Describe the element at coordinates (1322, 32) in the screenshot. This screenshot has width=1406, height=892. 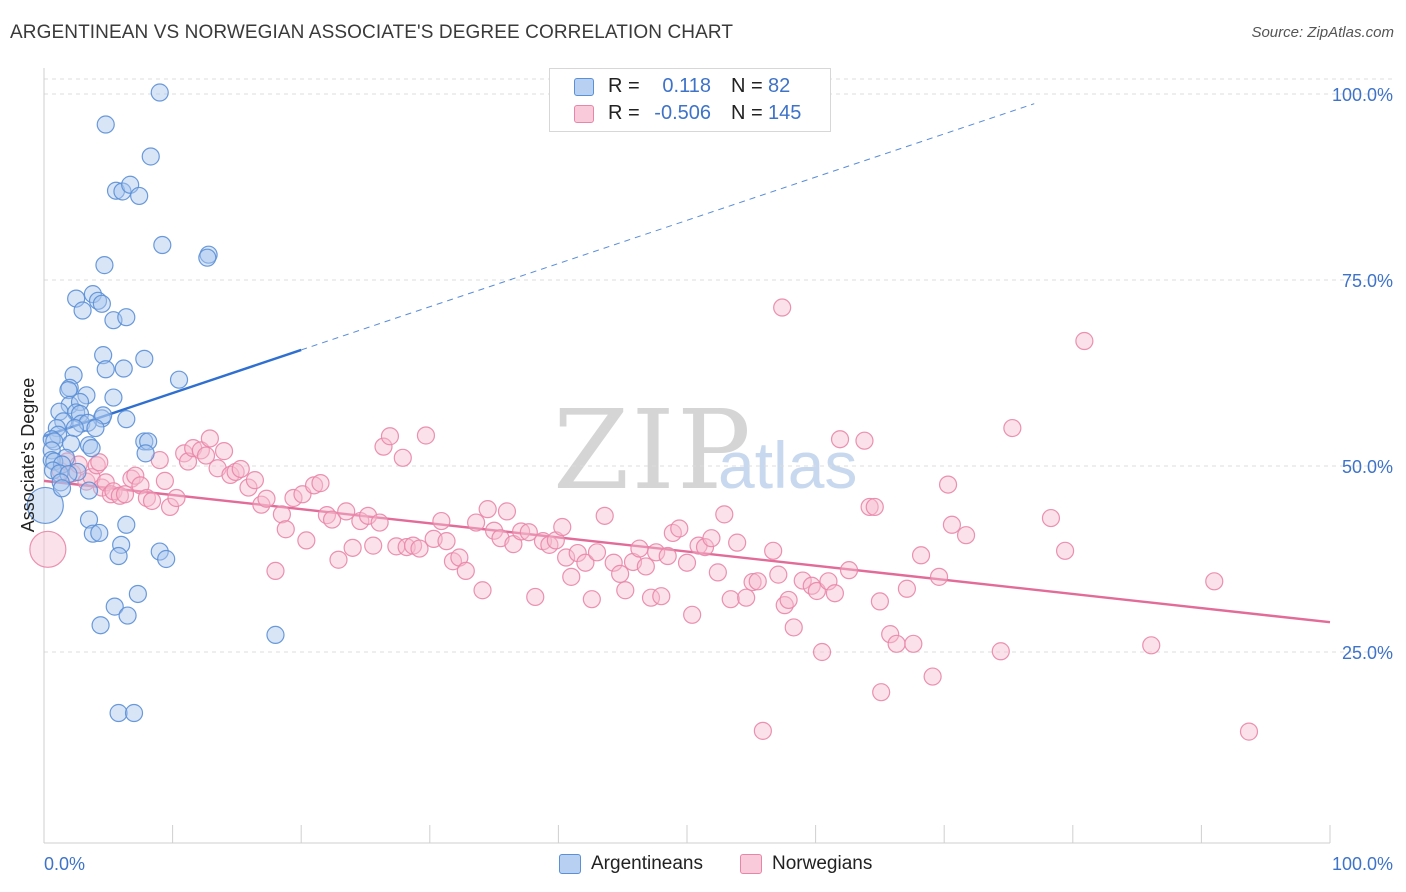
I see `chart-source: Source: ZipAtlas.com` at that location.